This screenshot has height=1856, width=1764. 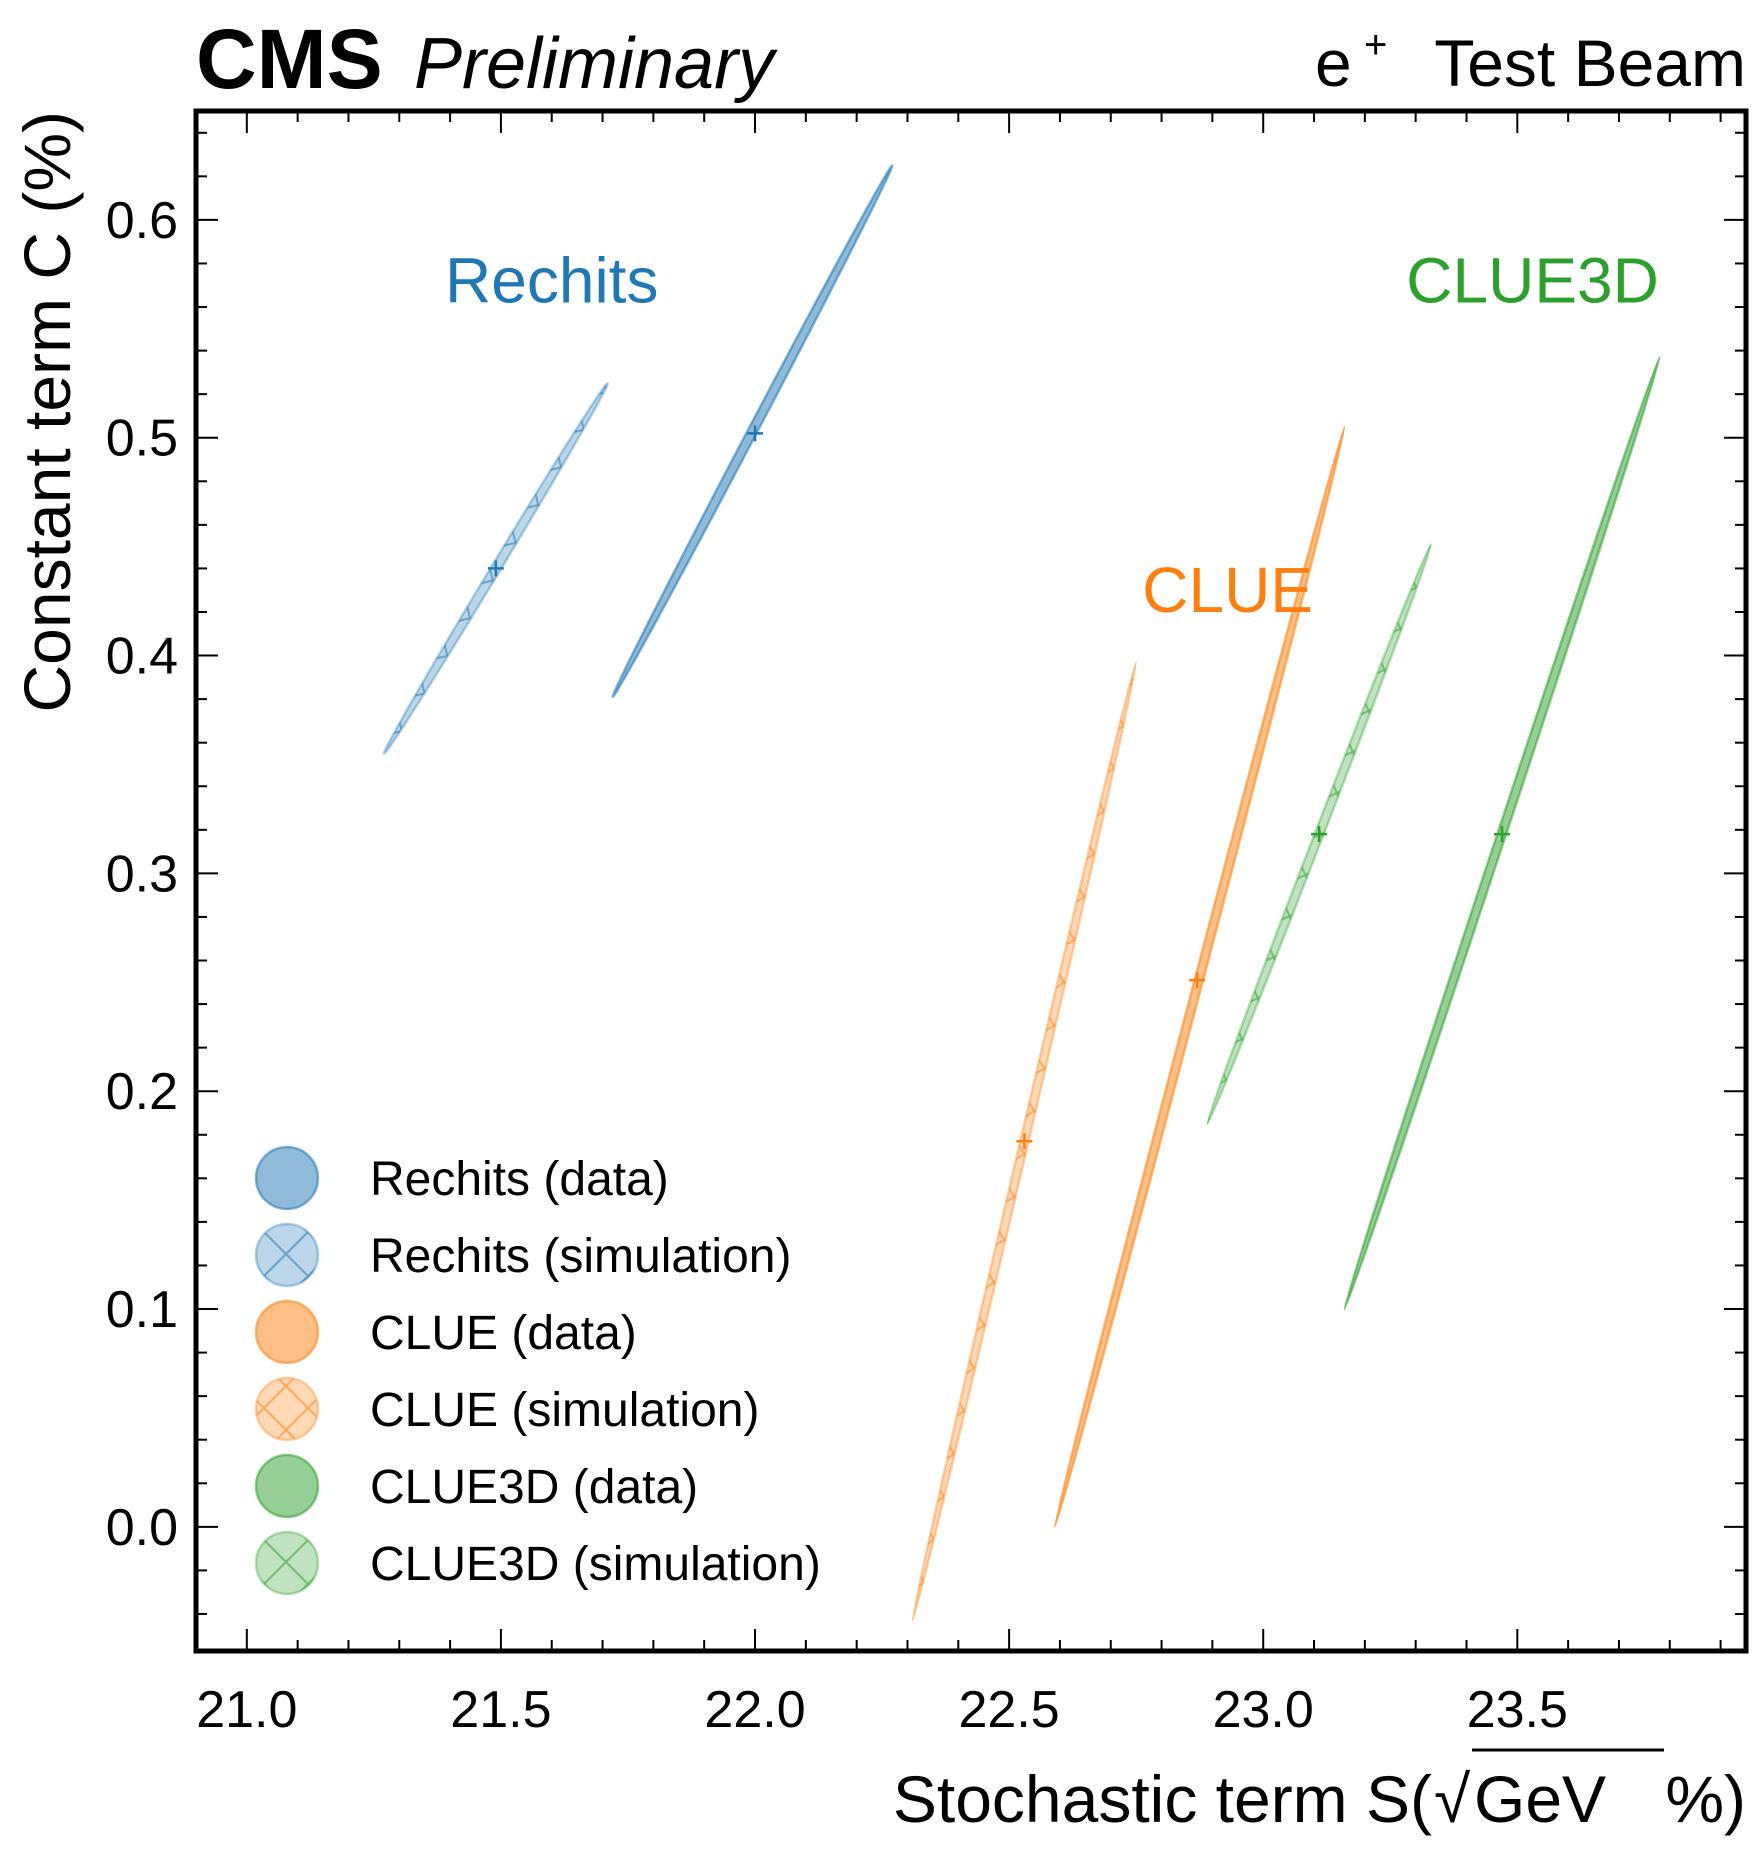 I want to click on legend-entry-rechits-simulation: Rechits (simulation), so click(x=522, y=1255).